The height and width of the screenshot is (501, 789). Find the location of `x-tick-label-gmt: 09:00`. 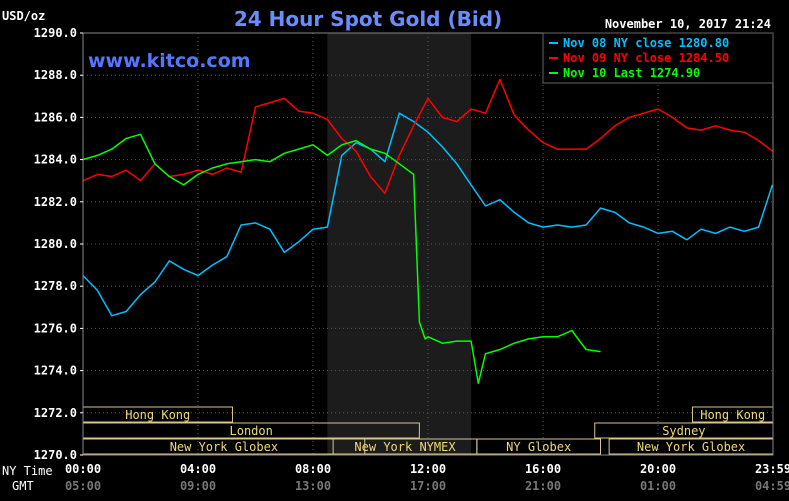

x-tick-label-gmt: 09:00 is located at coordinates (198, 486).